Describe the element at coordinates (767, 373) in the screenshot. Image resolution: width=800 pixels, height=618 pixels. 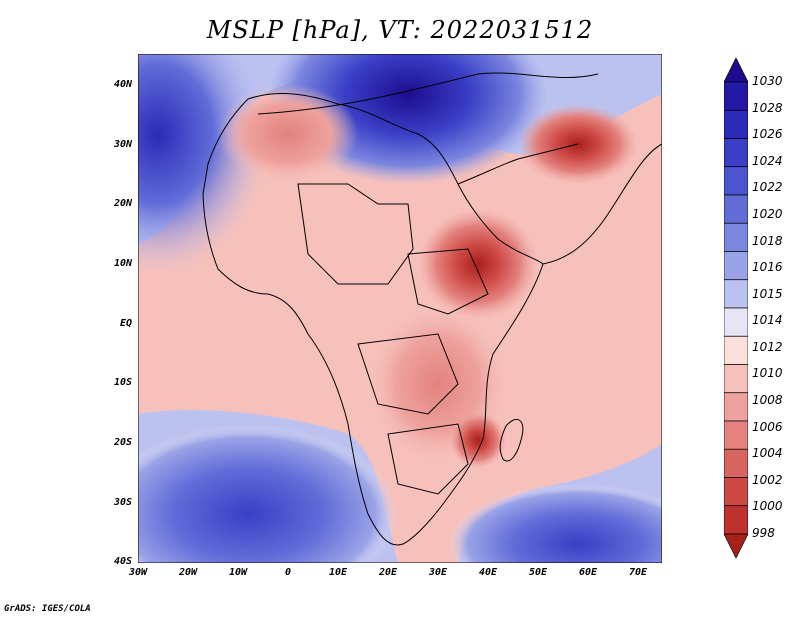
I see `colorbar-label: 1010` at that location.